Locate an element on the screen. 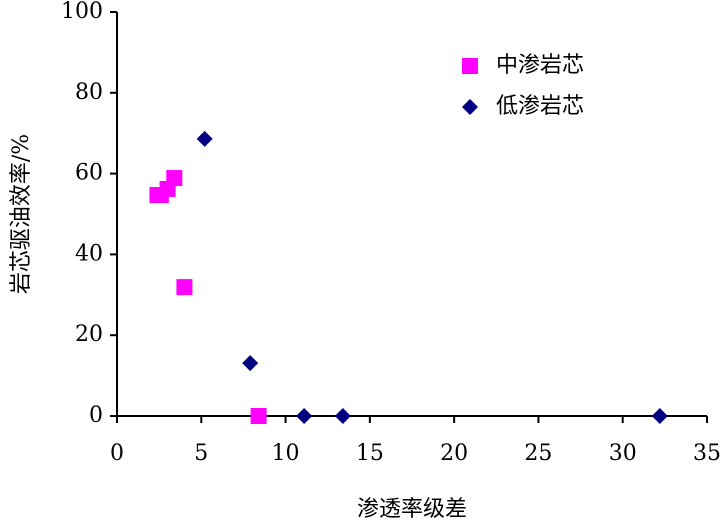 The width and height of the screenshot is (721, 528). y-tick-label: 0 is located at coordinates (96, 415).